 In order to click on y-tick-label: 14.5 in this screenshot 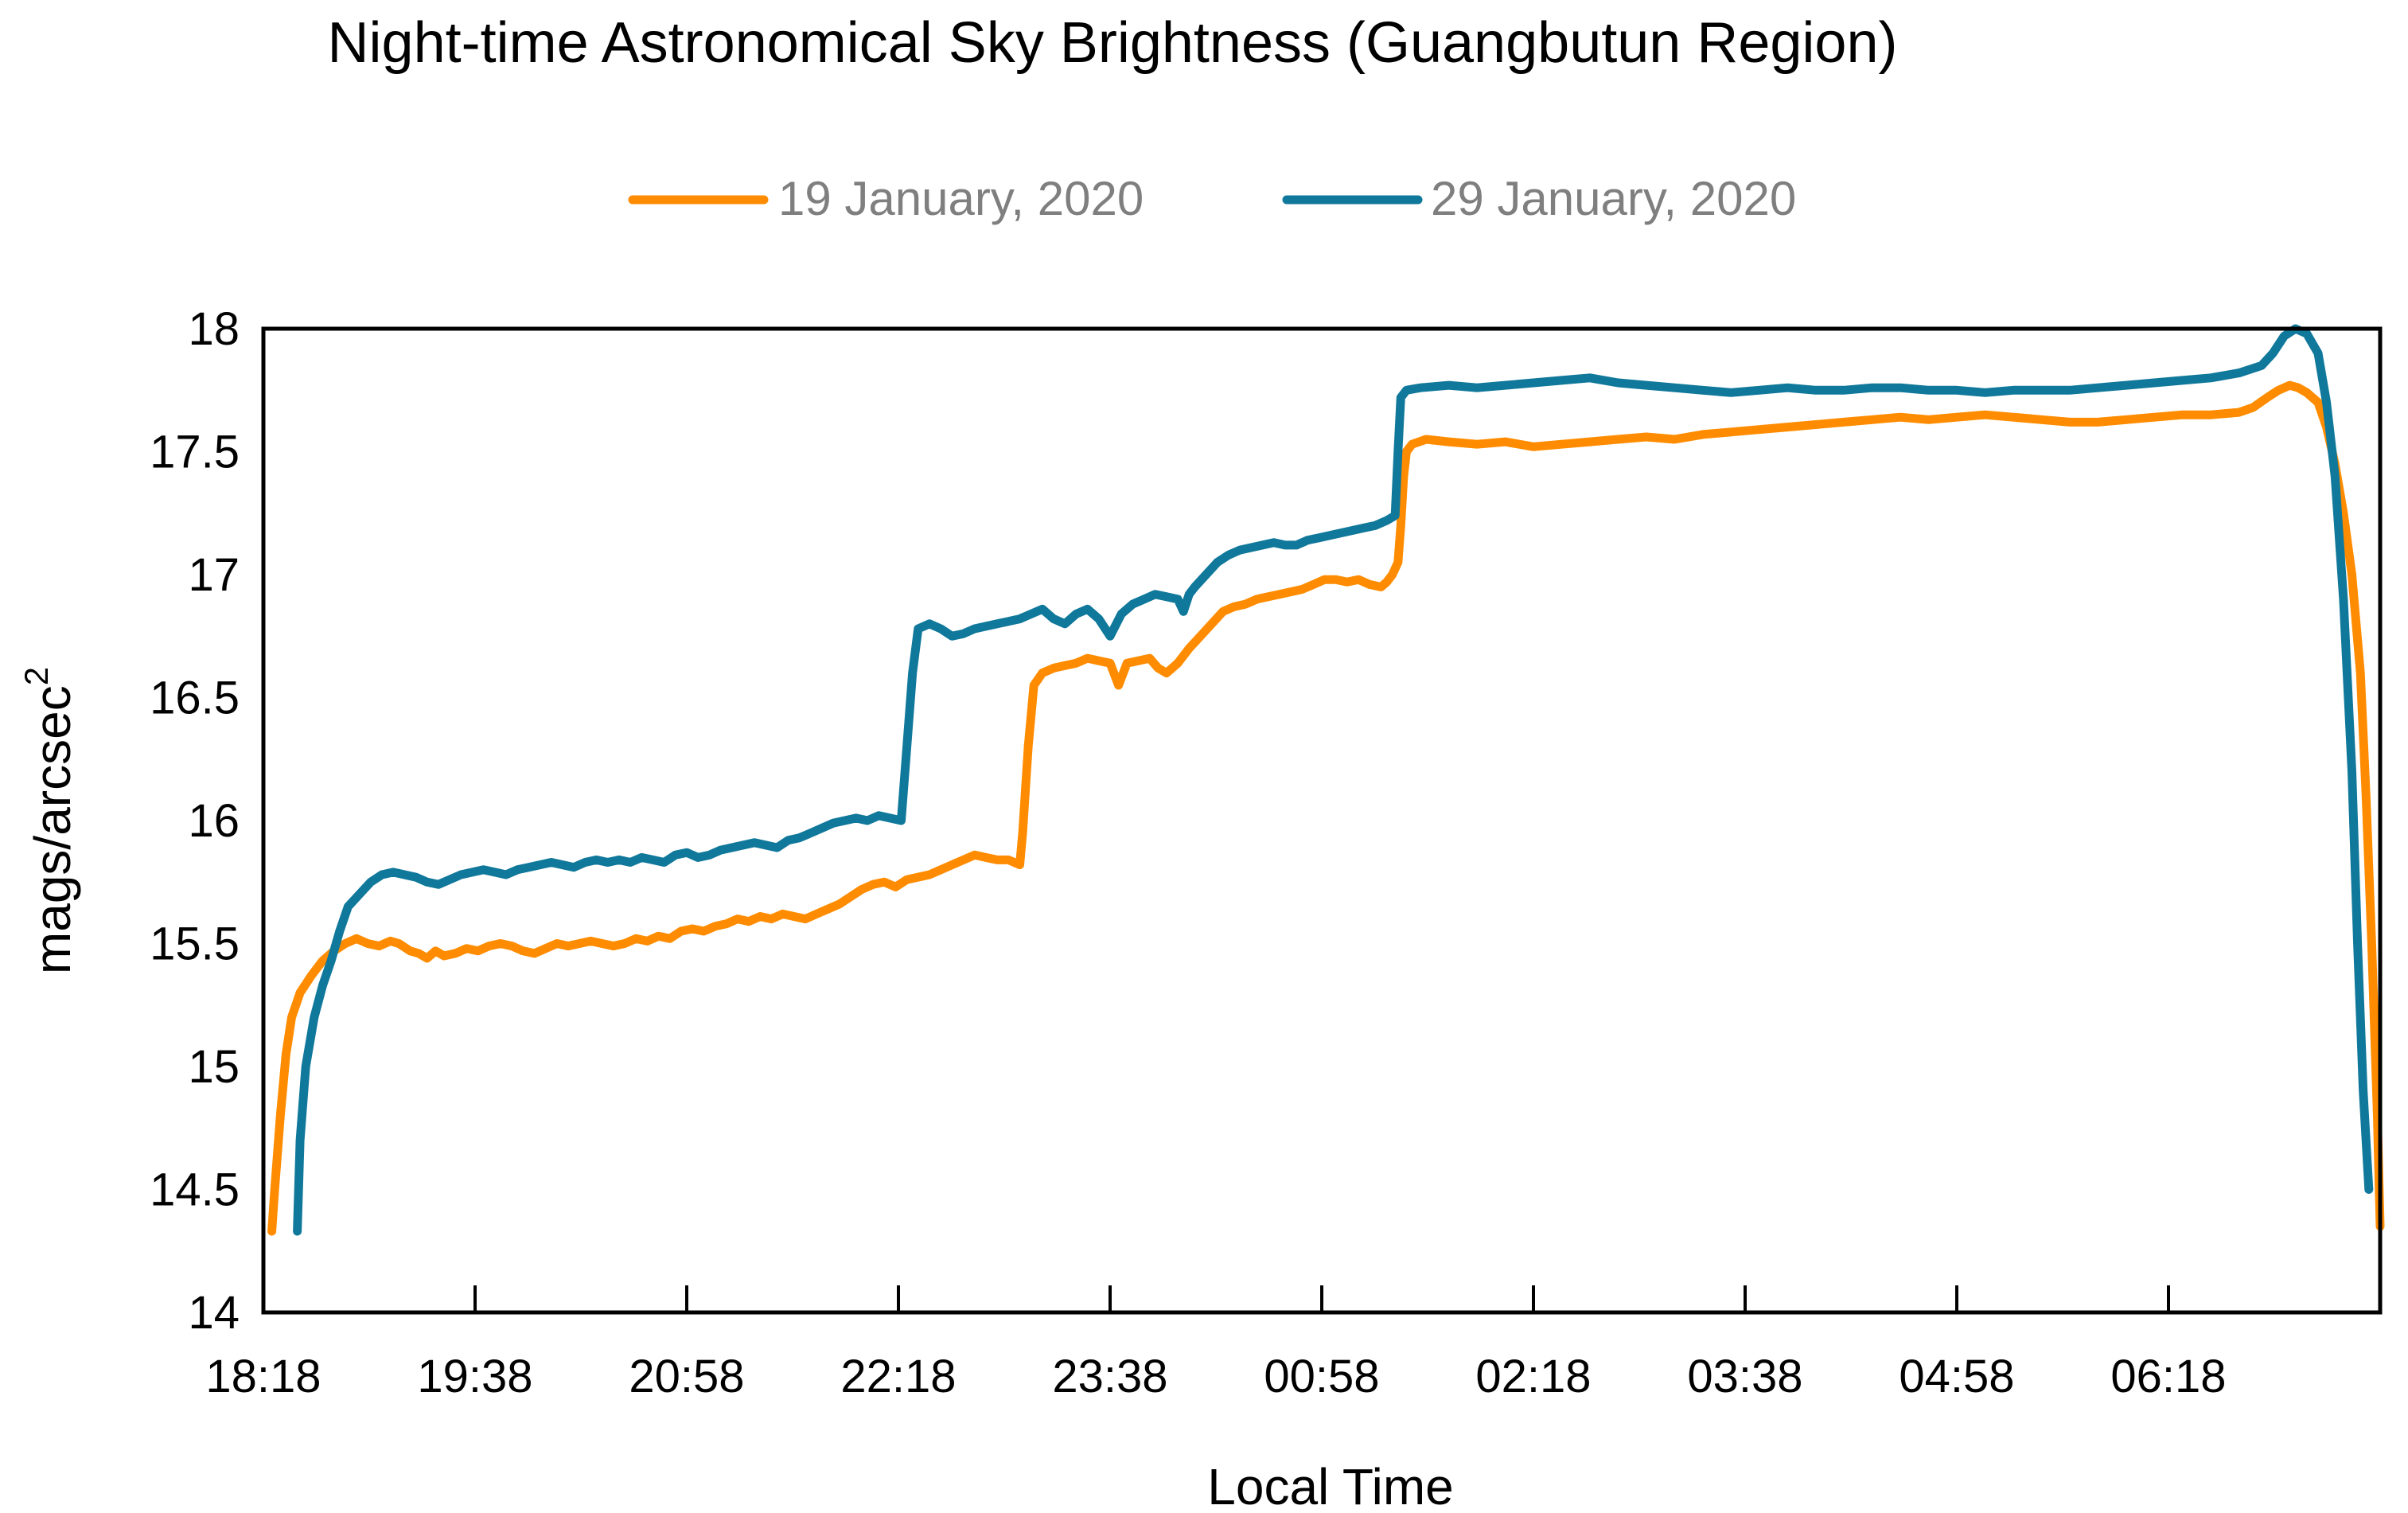, I will do `click(195, 1190)`.